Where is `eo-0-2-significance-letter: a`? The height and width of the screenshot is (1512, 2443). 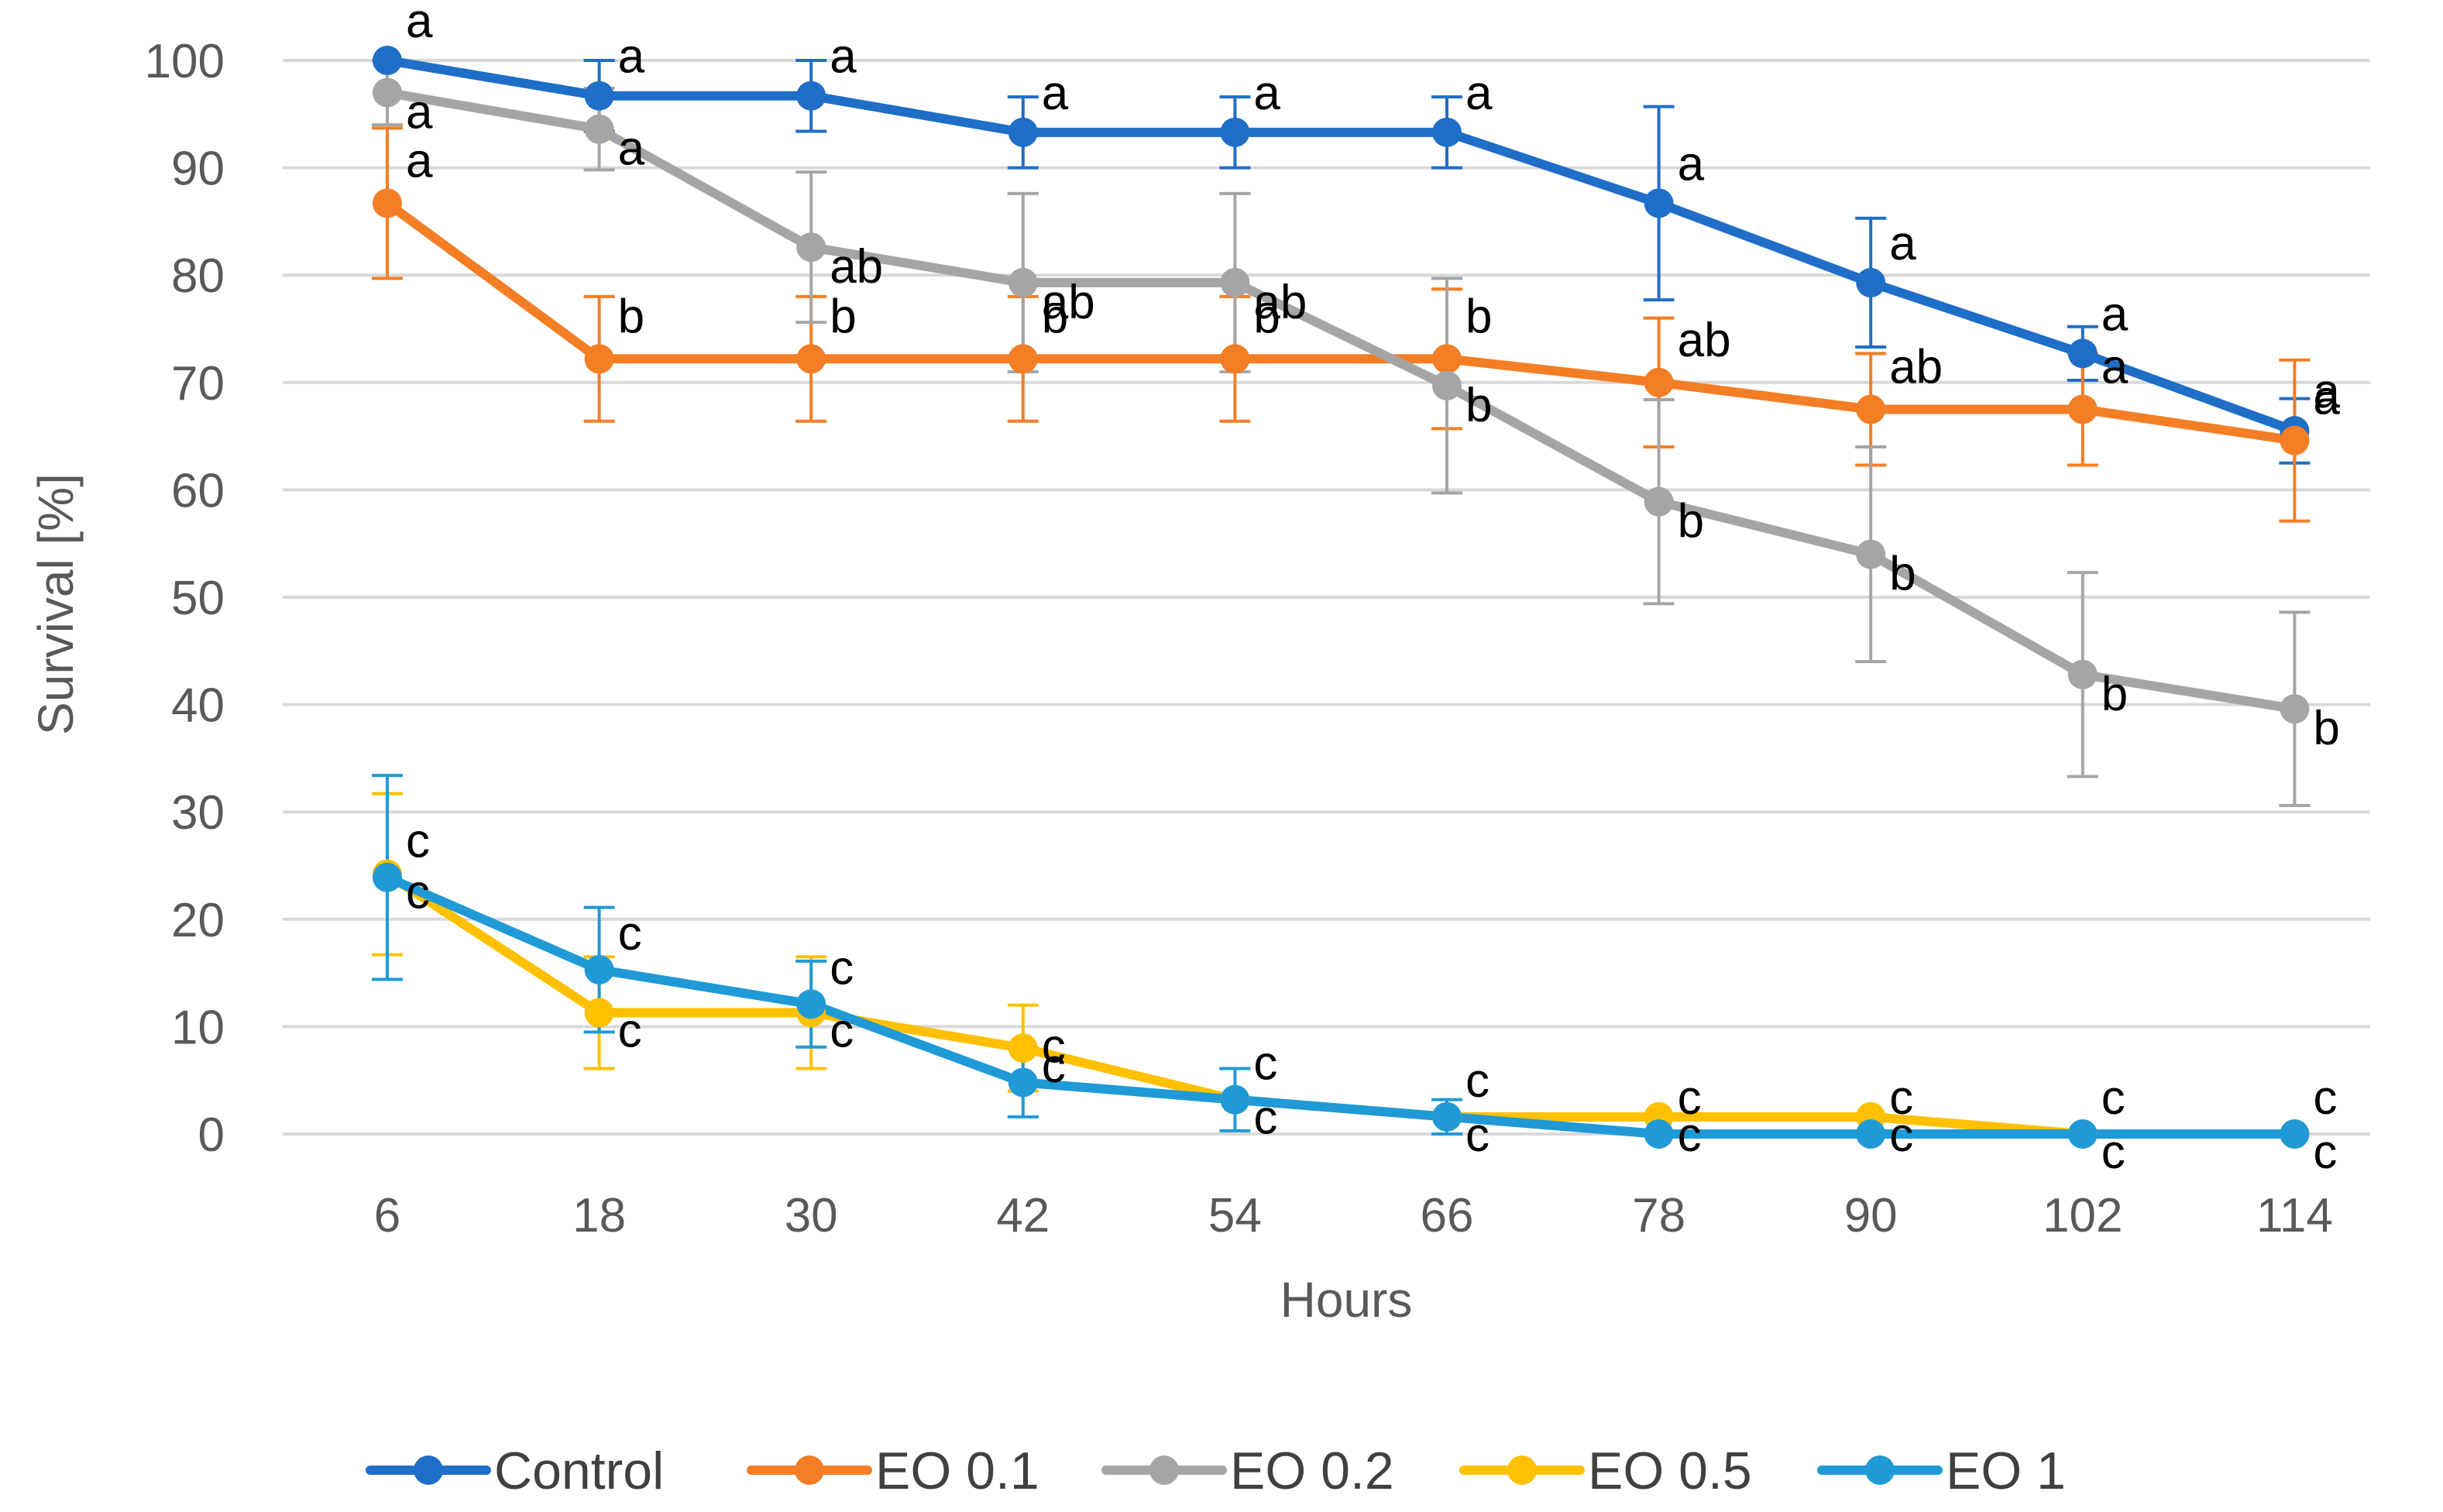 eo-0-2-significance-letter: a is located at coordinates (419, 112).